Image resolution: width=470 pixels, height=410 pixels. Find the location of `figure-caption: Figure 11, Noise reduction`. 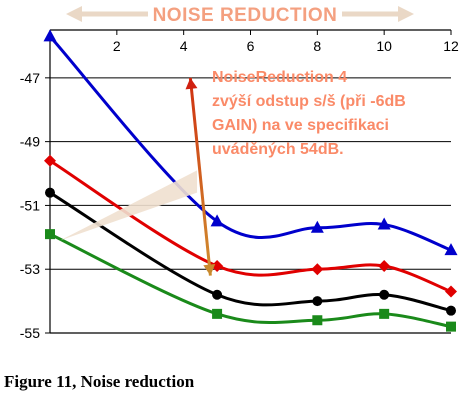

figure-caption: Figure 11, Noise reduction is located at coordinates (99, 381).